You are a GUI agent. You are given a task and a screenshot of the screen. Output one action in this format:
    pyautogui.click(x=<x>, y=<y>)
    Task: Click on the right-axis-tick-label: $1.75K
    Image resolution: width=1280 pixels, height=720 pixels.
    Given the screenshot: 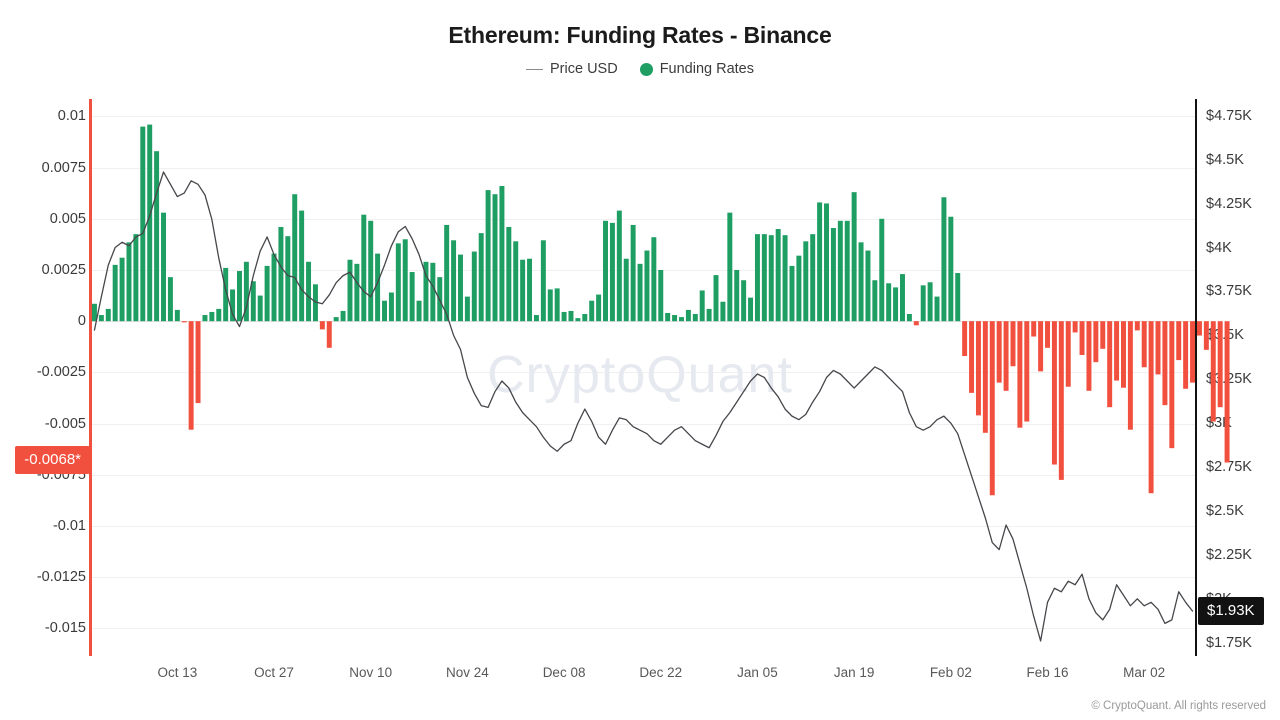 What is the action you would take?
    pyautogui.click(x=1229, y=642)
    